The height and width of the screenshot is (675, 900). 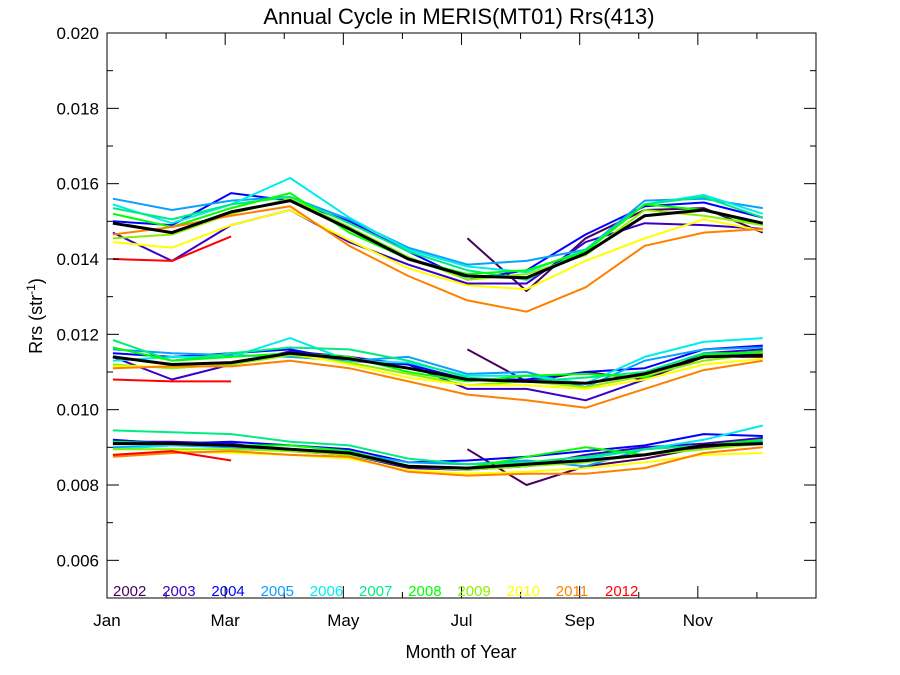 I want to click on legend-entry-2012: 2012, so click(x=621, y=591).